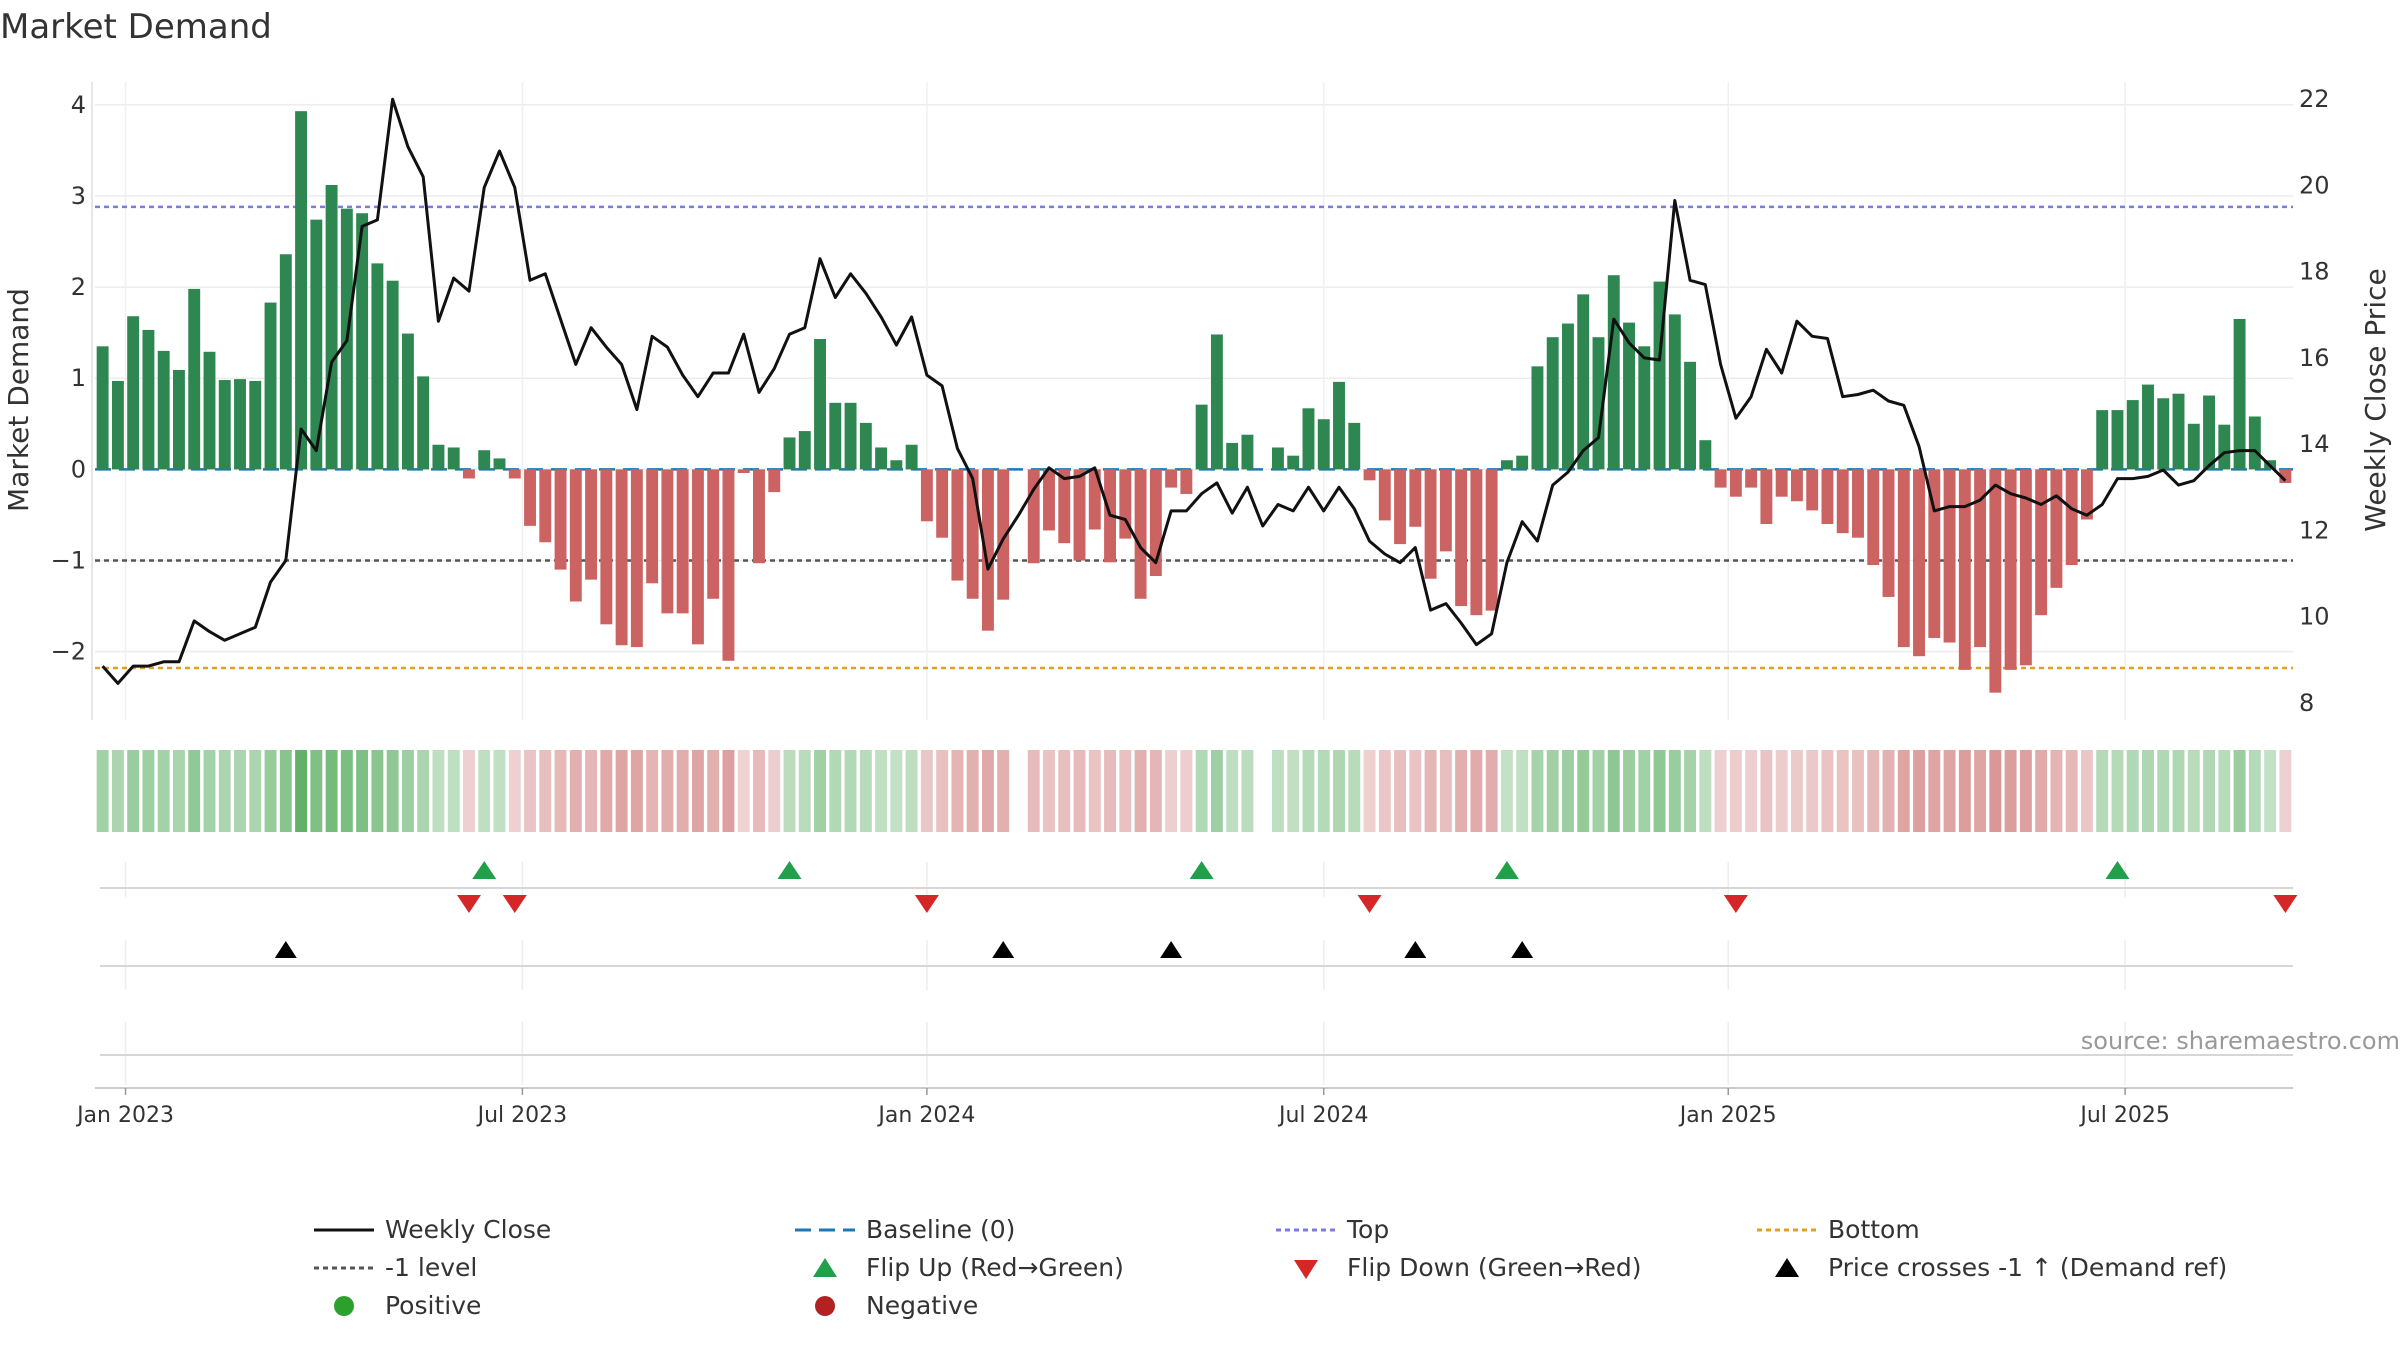 This screenshot has height=1350, width=2400. What do you see at coordinates (68, 652) in the screenshot?
I see `left-tick-label: −2` at bounding box center [68, 652].